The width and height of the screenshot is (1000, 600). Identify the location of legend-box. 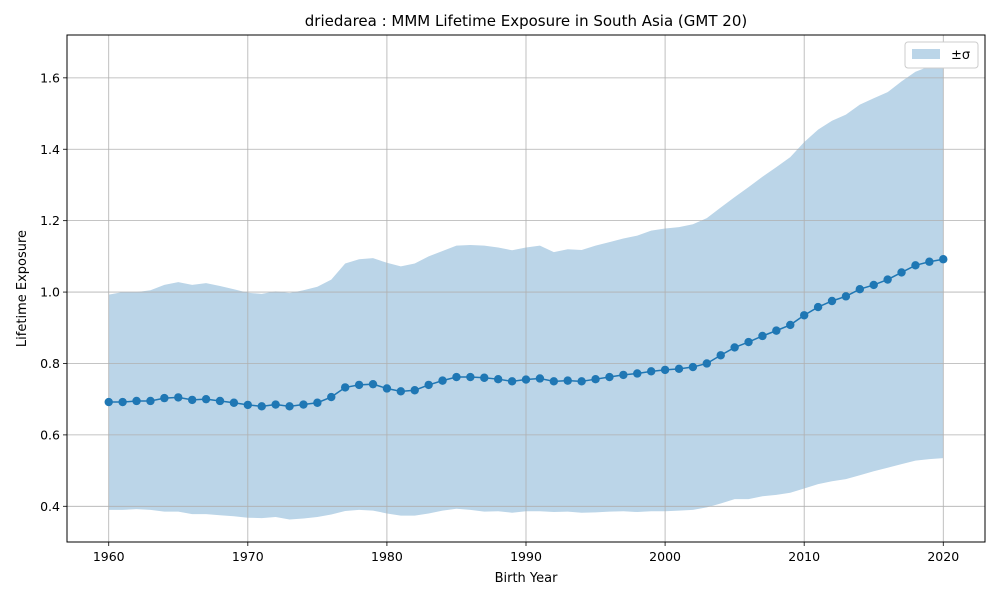
(941, 55).